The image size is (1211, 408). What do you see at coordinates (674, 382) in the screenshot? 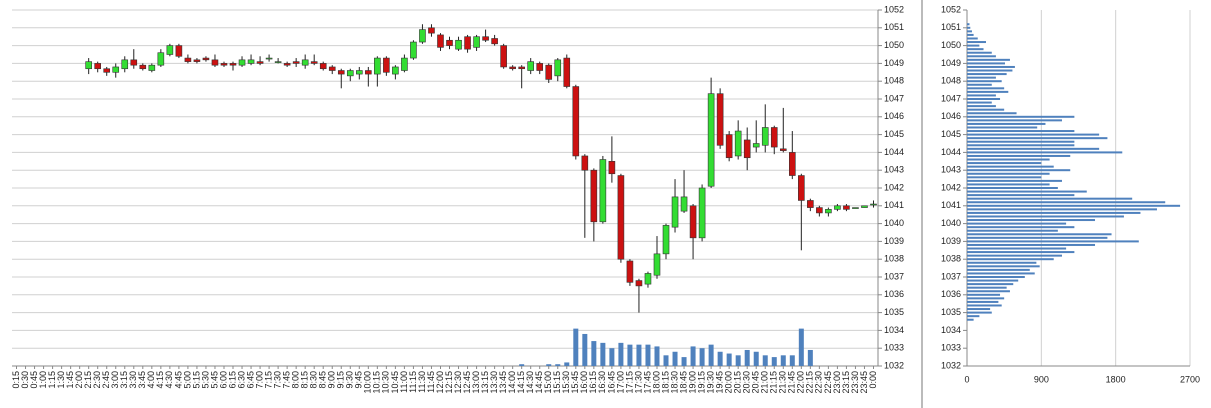
I see `x-tick-label: 18:30` at bounding box center [674, 382].